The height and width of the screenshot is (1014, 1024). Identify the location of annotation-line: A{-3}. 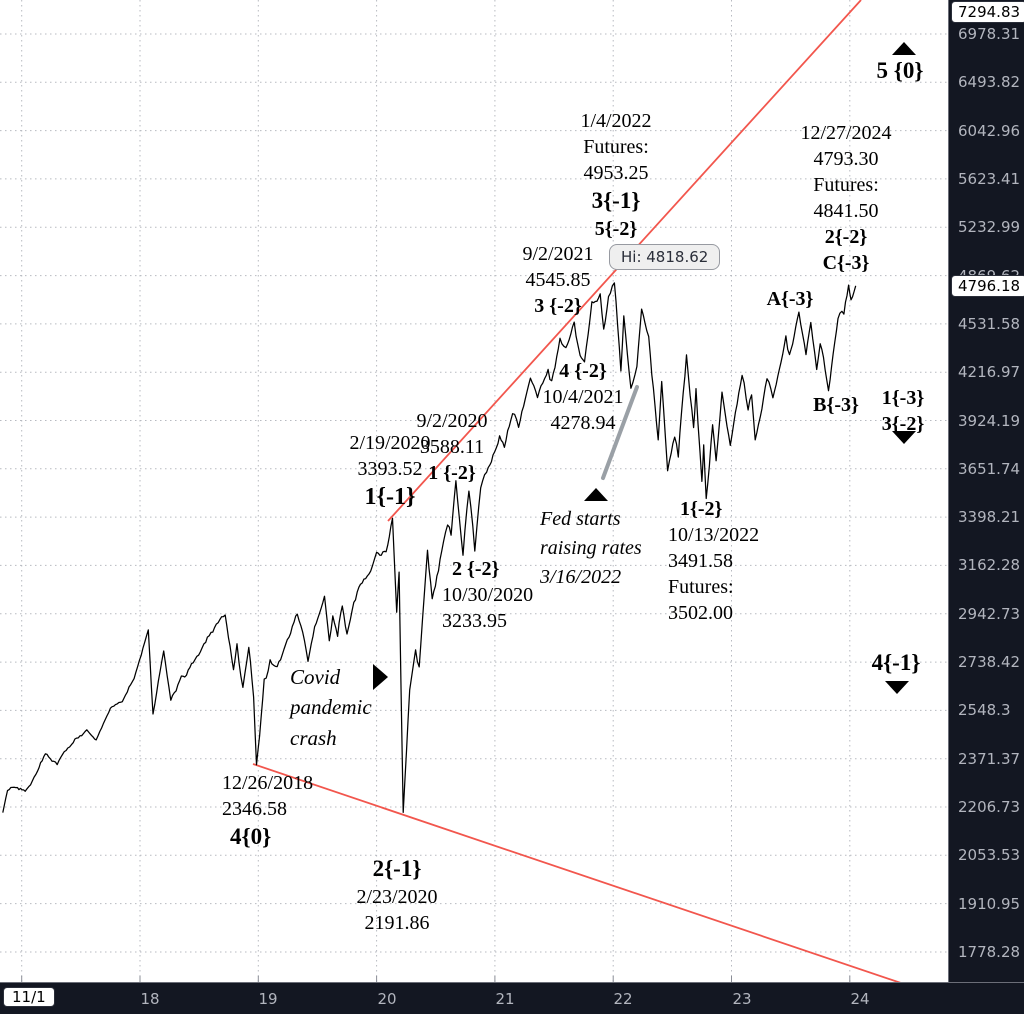
(790, 299).